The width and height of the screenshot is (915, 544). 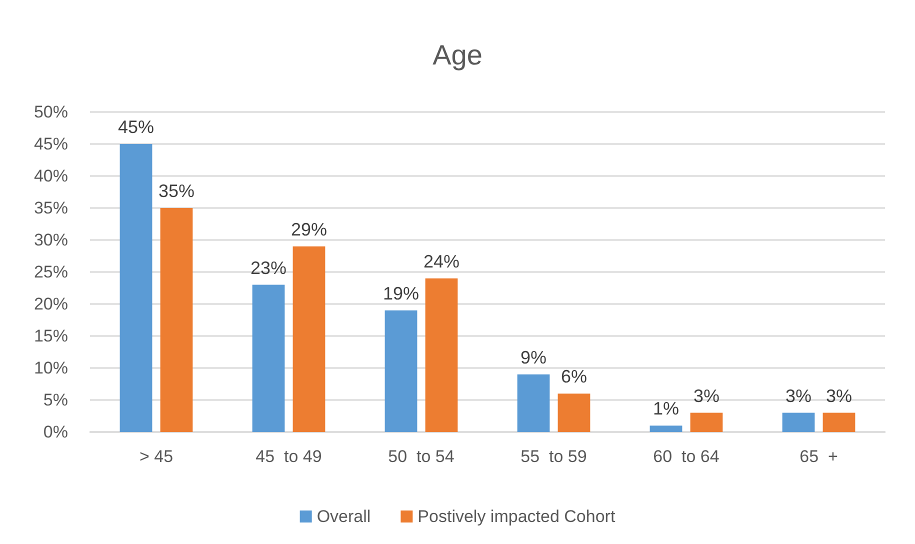 What do you see at coordinates (517, 516) in the screenshot?
I see `legend-label: Postively impacted Cohort` at bounding box center [517, 516].